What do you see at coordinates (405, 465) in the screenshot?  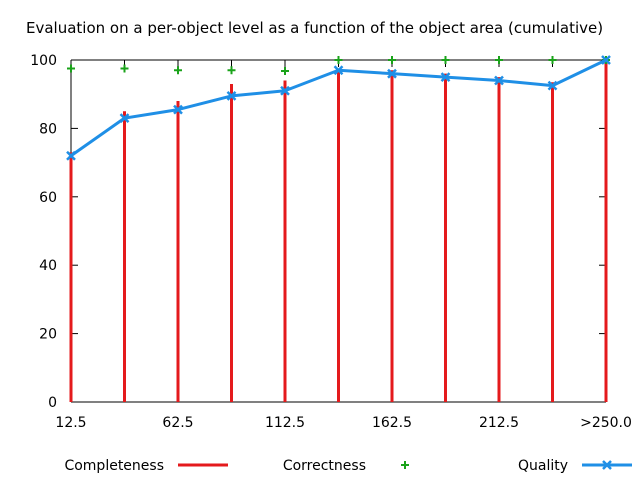 I see `legend-swatch-correctness` at bounding box center [405, 465].